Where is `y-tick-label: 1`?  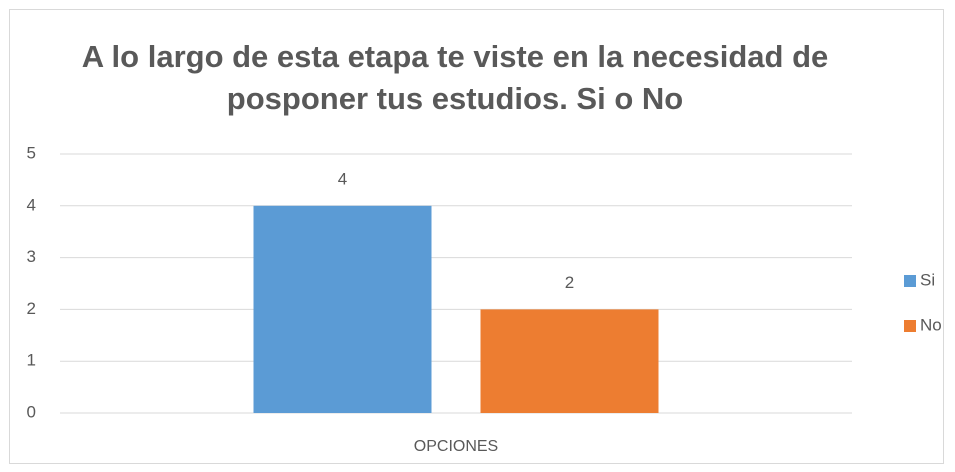
y-tick-label: 1 is located at coordinates (31, 360).